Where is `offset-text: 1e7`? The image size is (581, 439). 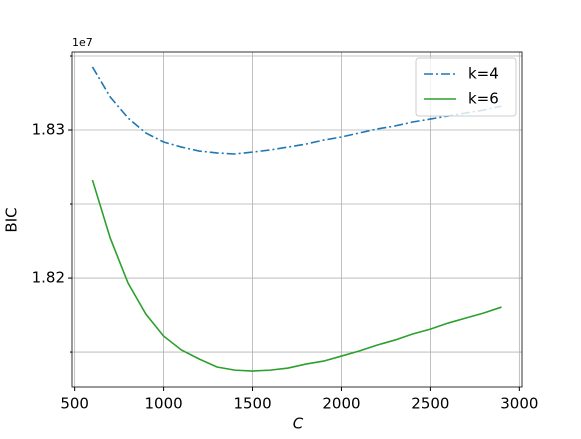 offset-text: 1e7 is located at coordinates (82, 42).